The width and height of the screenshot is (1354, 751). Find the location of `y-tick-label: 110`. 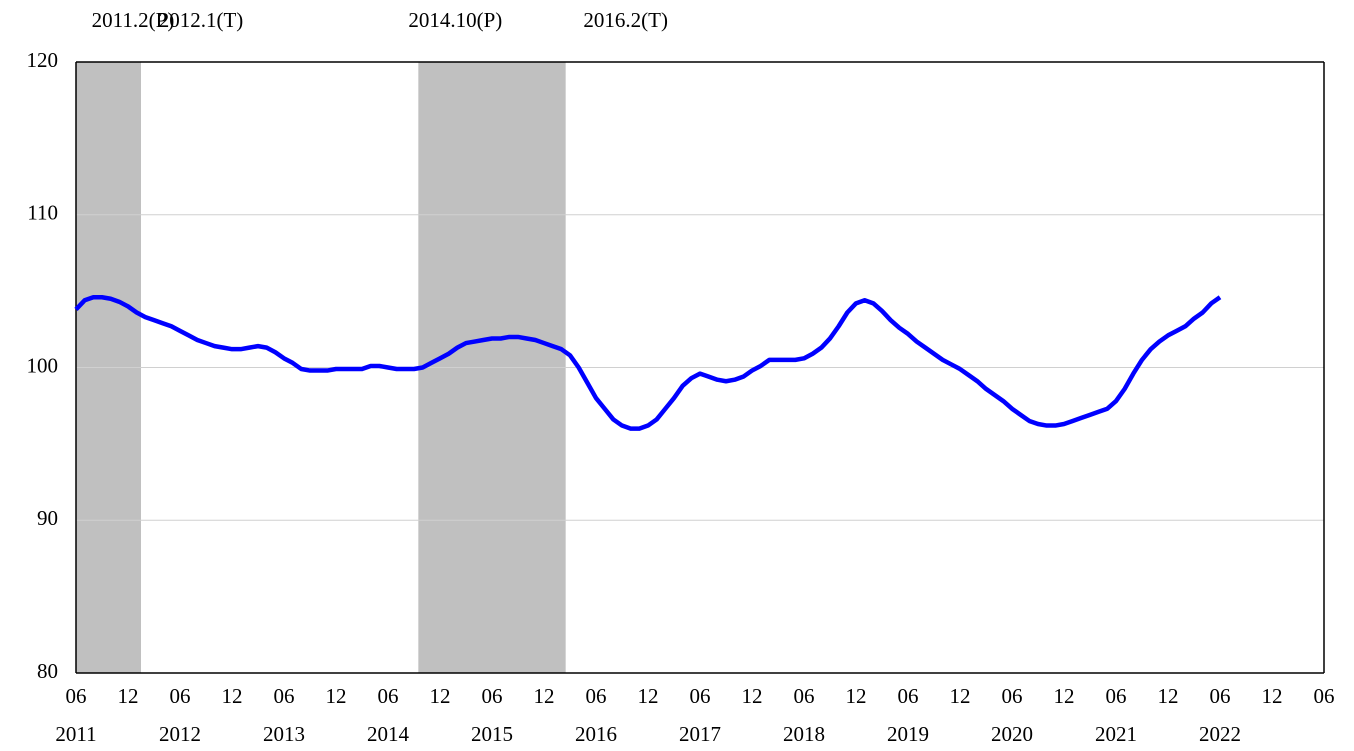

y-tick-label: 110 is located at coordinates (42, 213).